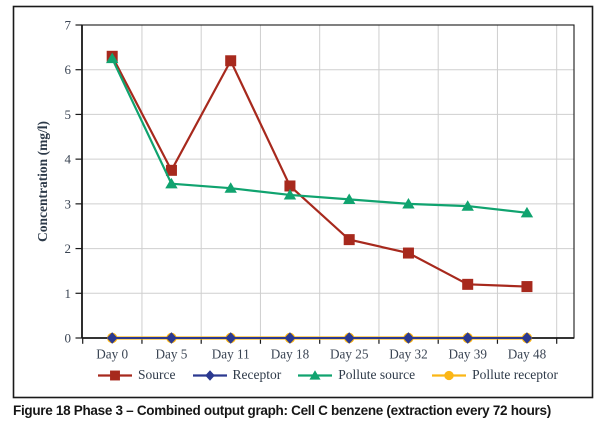 This screenshot has width=602, height=428. I want to click on x-tick-label: Day 11, so click(231, 354).